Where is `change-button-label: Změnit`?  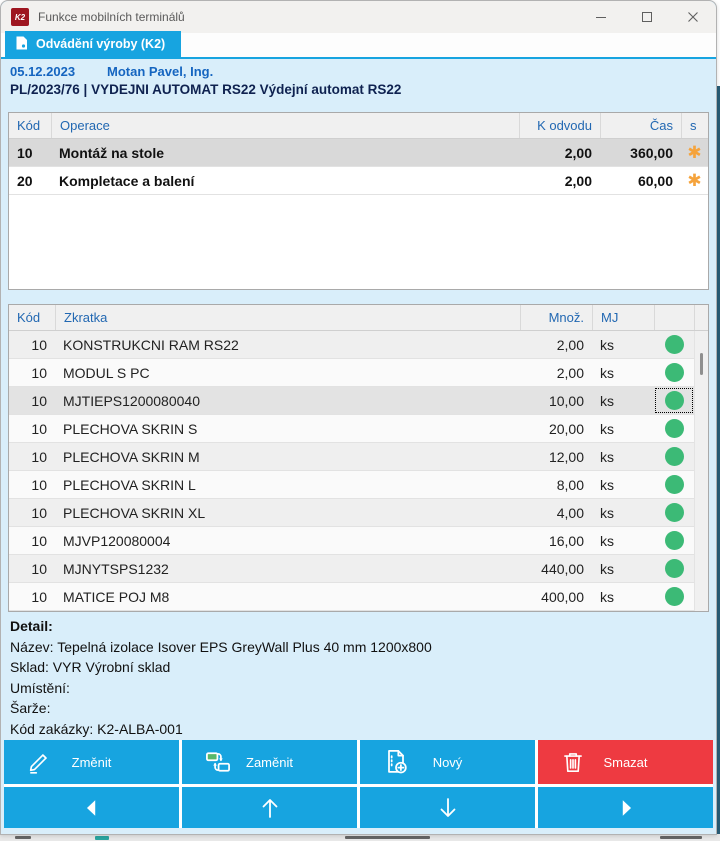 change-button-label: Změnit is located at coordinates (91, 762).